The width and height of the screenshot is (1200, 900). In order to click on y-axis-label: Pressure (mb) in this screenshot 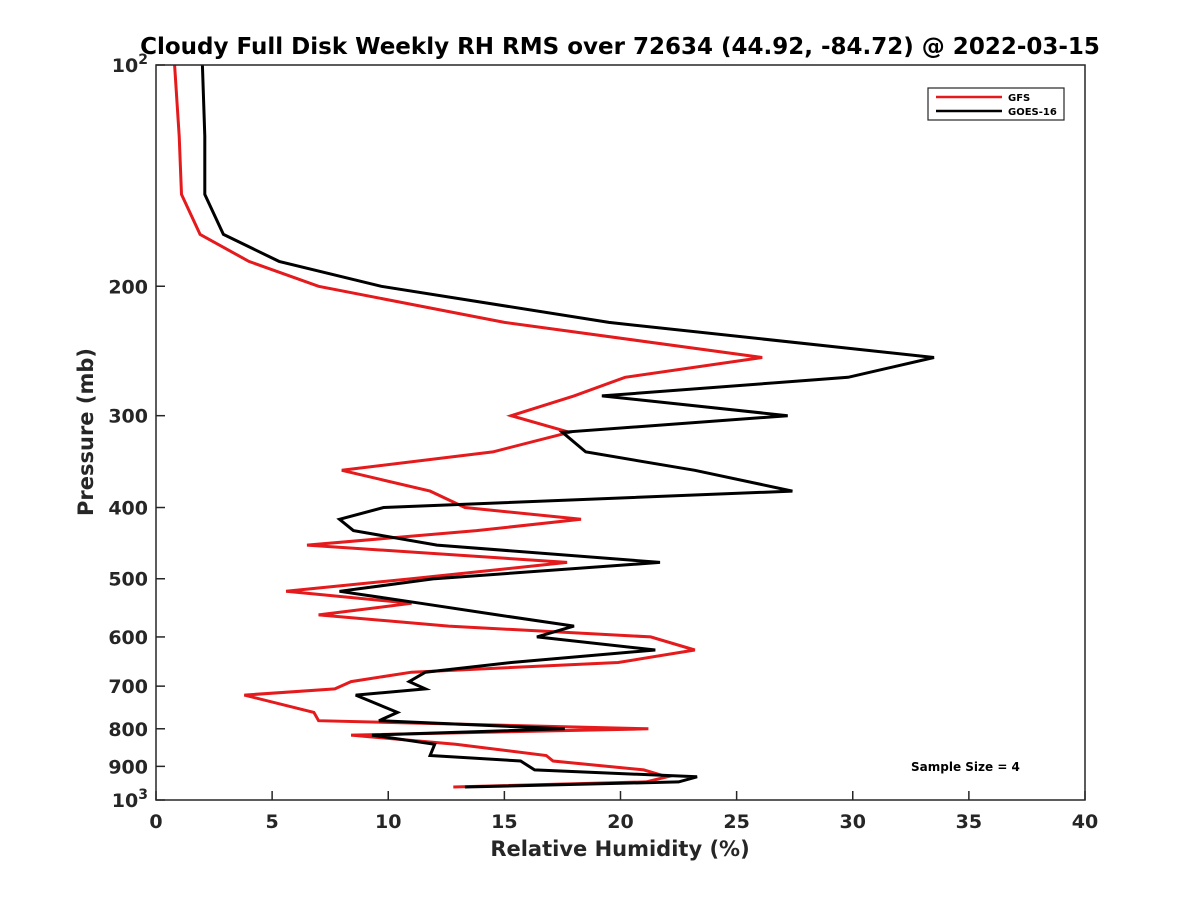, I will do `click(86, 432)`.